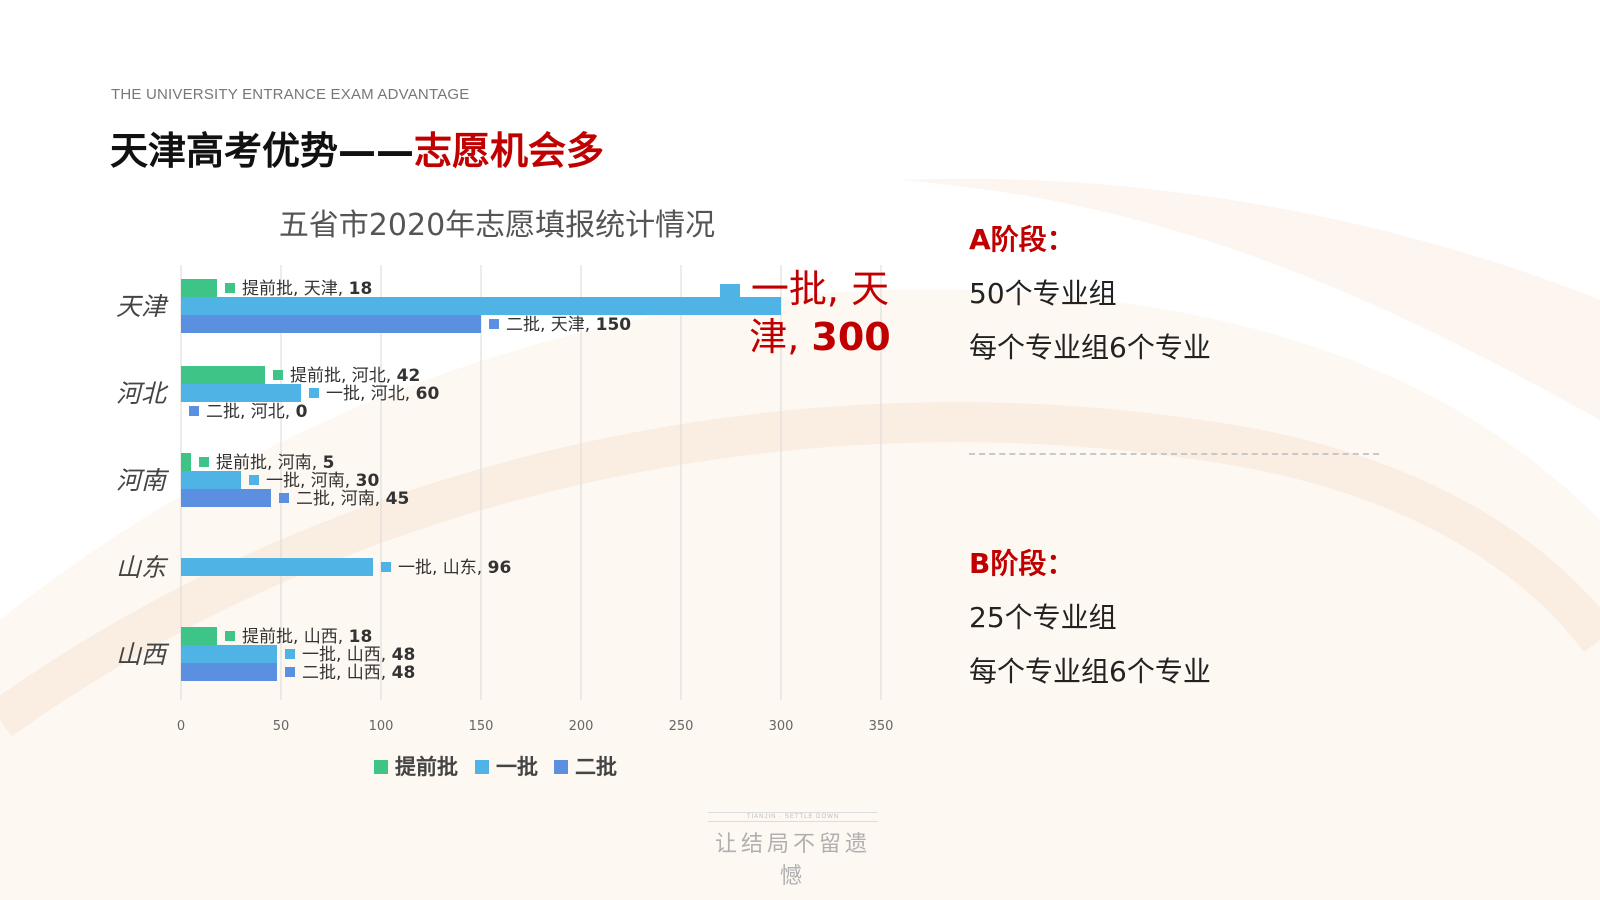  I want to click on chart-title: 五省市2020年志愿填报统计情况, so click(497, 225).